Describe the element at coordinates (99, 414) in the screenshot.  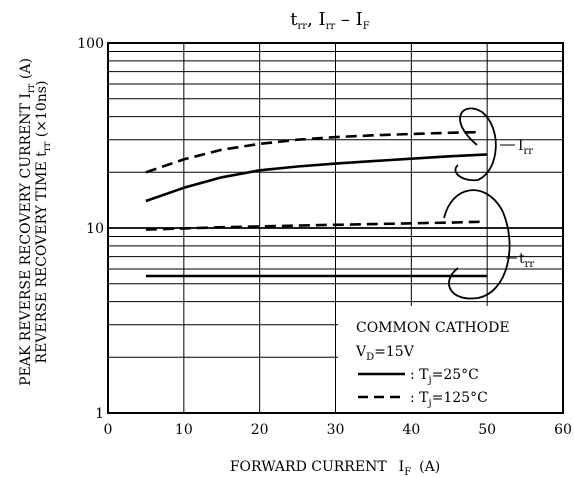
I see `y-tick-label: 1` at that location.